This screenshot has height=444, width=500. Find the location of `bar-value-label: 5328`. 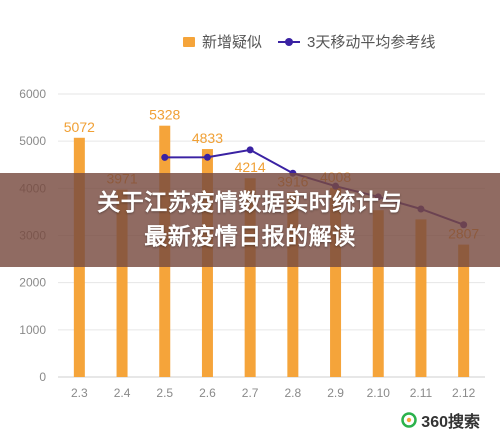

bar-value-label: 5328 is located at coordinates (164, 115).